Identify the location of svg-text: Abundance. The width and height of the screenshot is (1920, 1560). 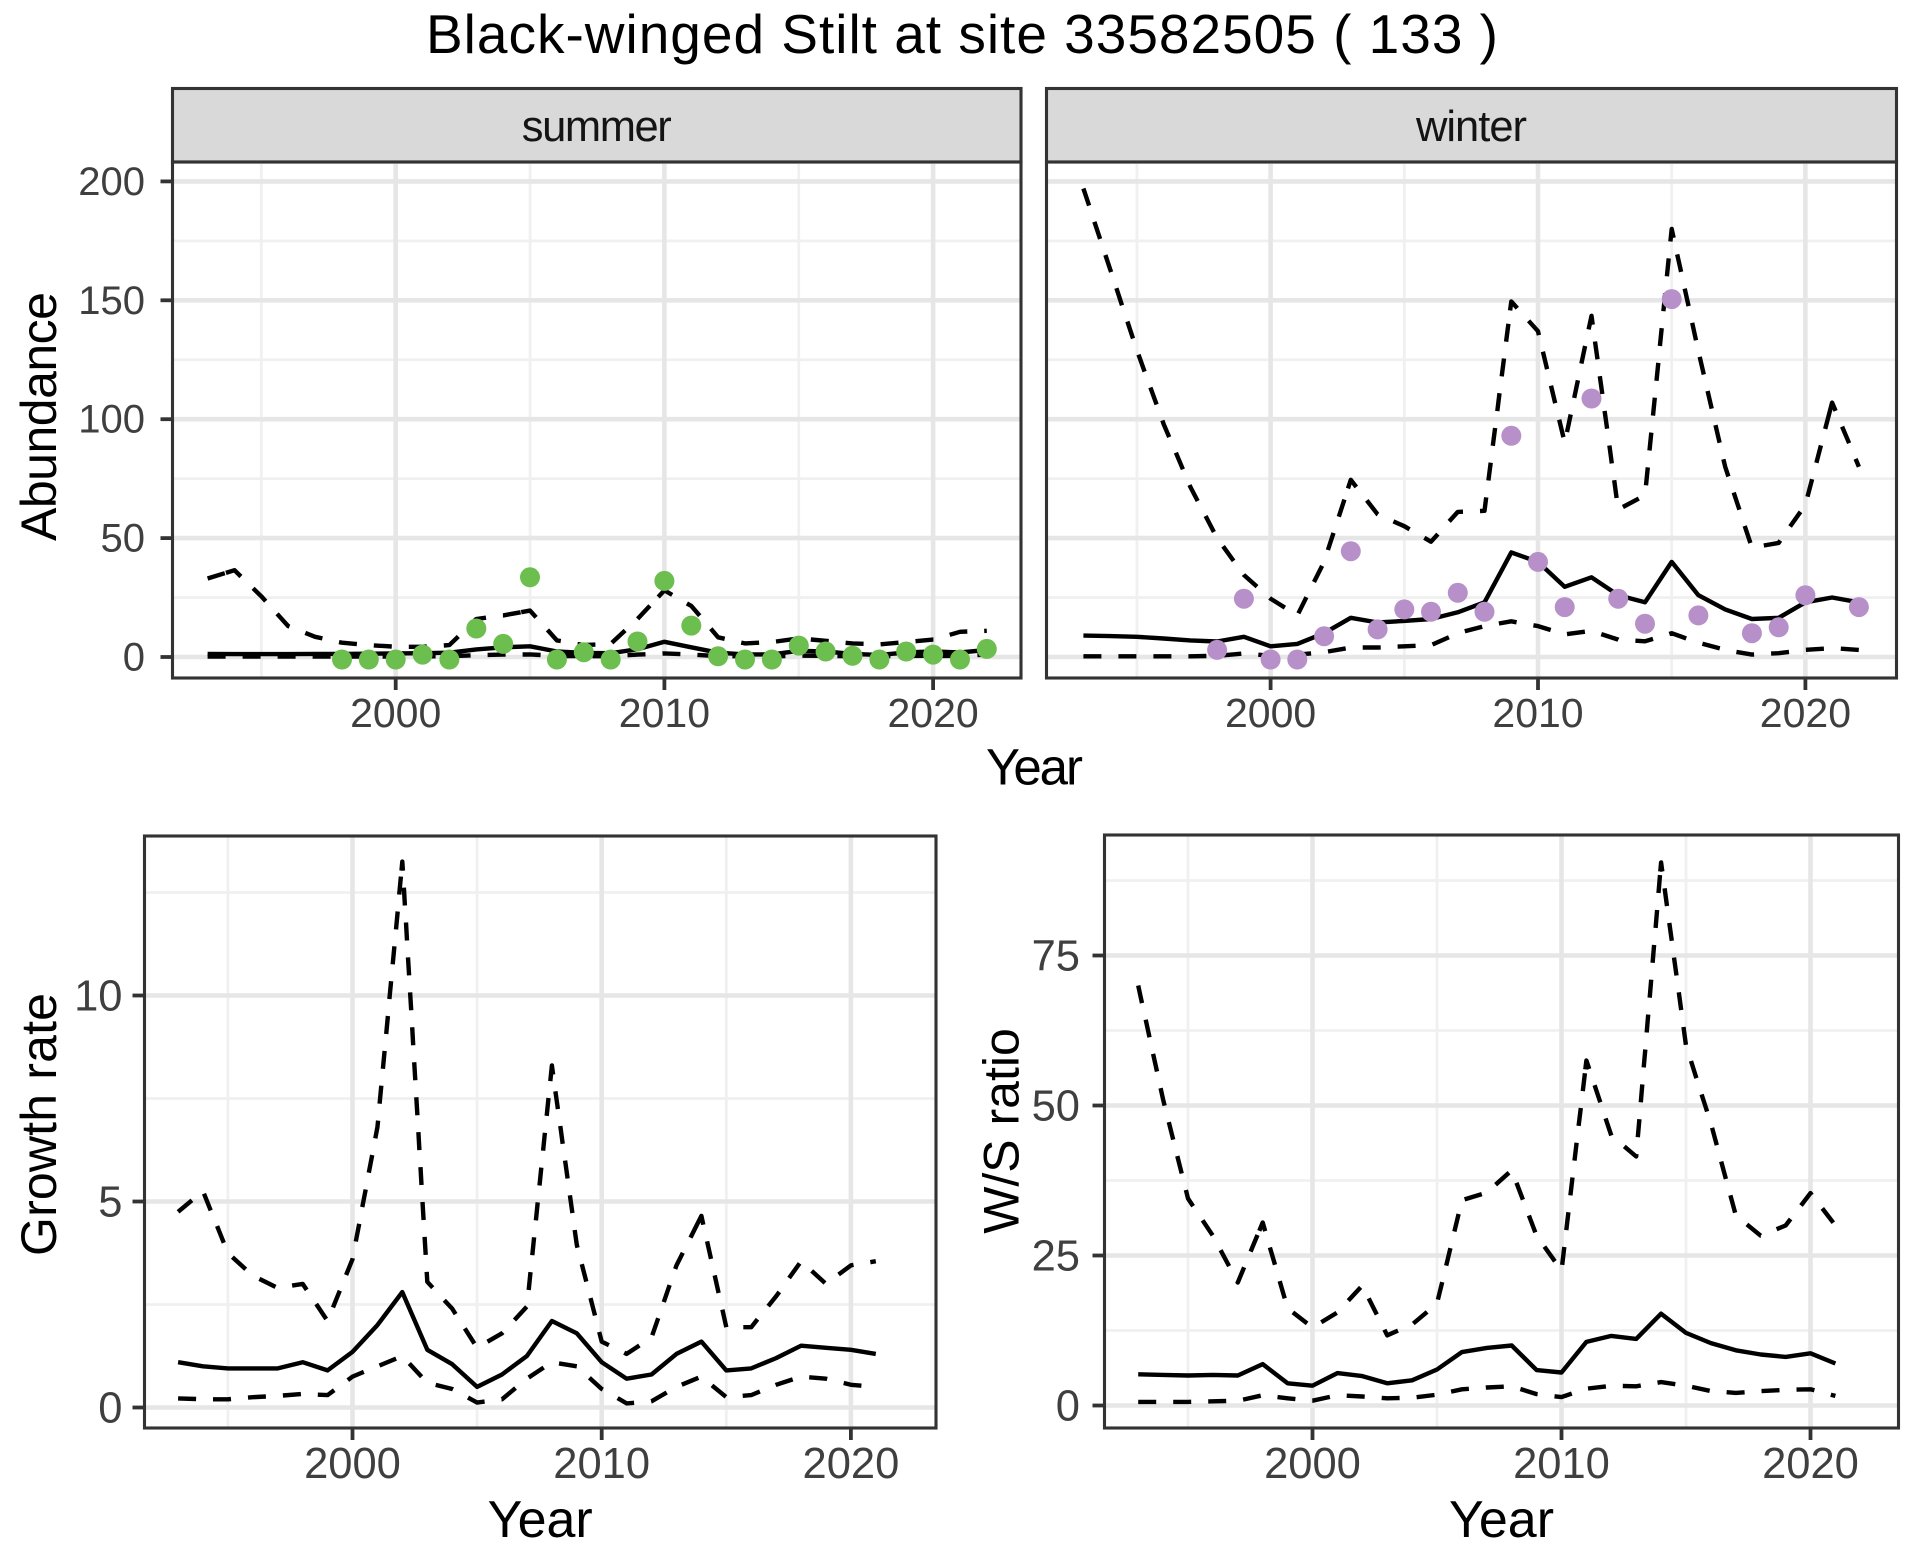
(39, 416).